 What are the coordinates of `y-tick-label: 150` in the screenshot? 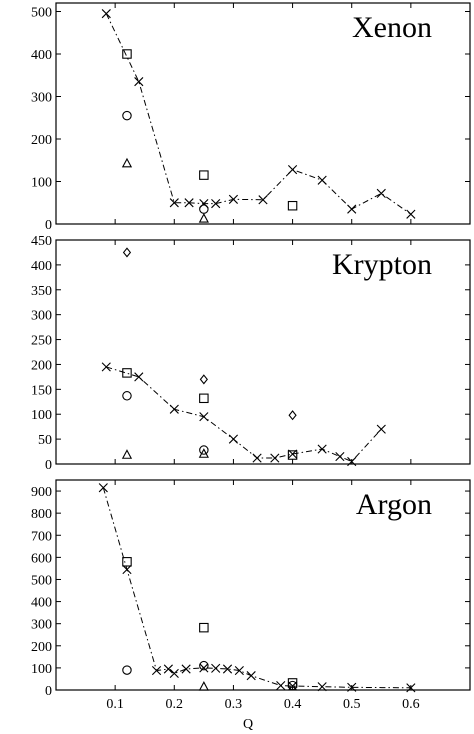 It's located at (41, 390).